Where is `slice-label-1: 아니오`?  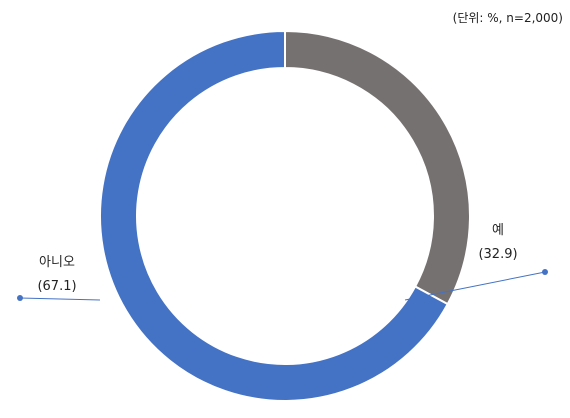 slice-label-1: 아니오 is located at coordinates (57, 262).